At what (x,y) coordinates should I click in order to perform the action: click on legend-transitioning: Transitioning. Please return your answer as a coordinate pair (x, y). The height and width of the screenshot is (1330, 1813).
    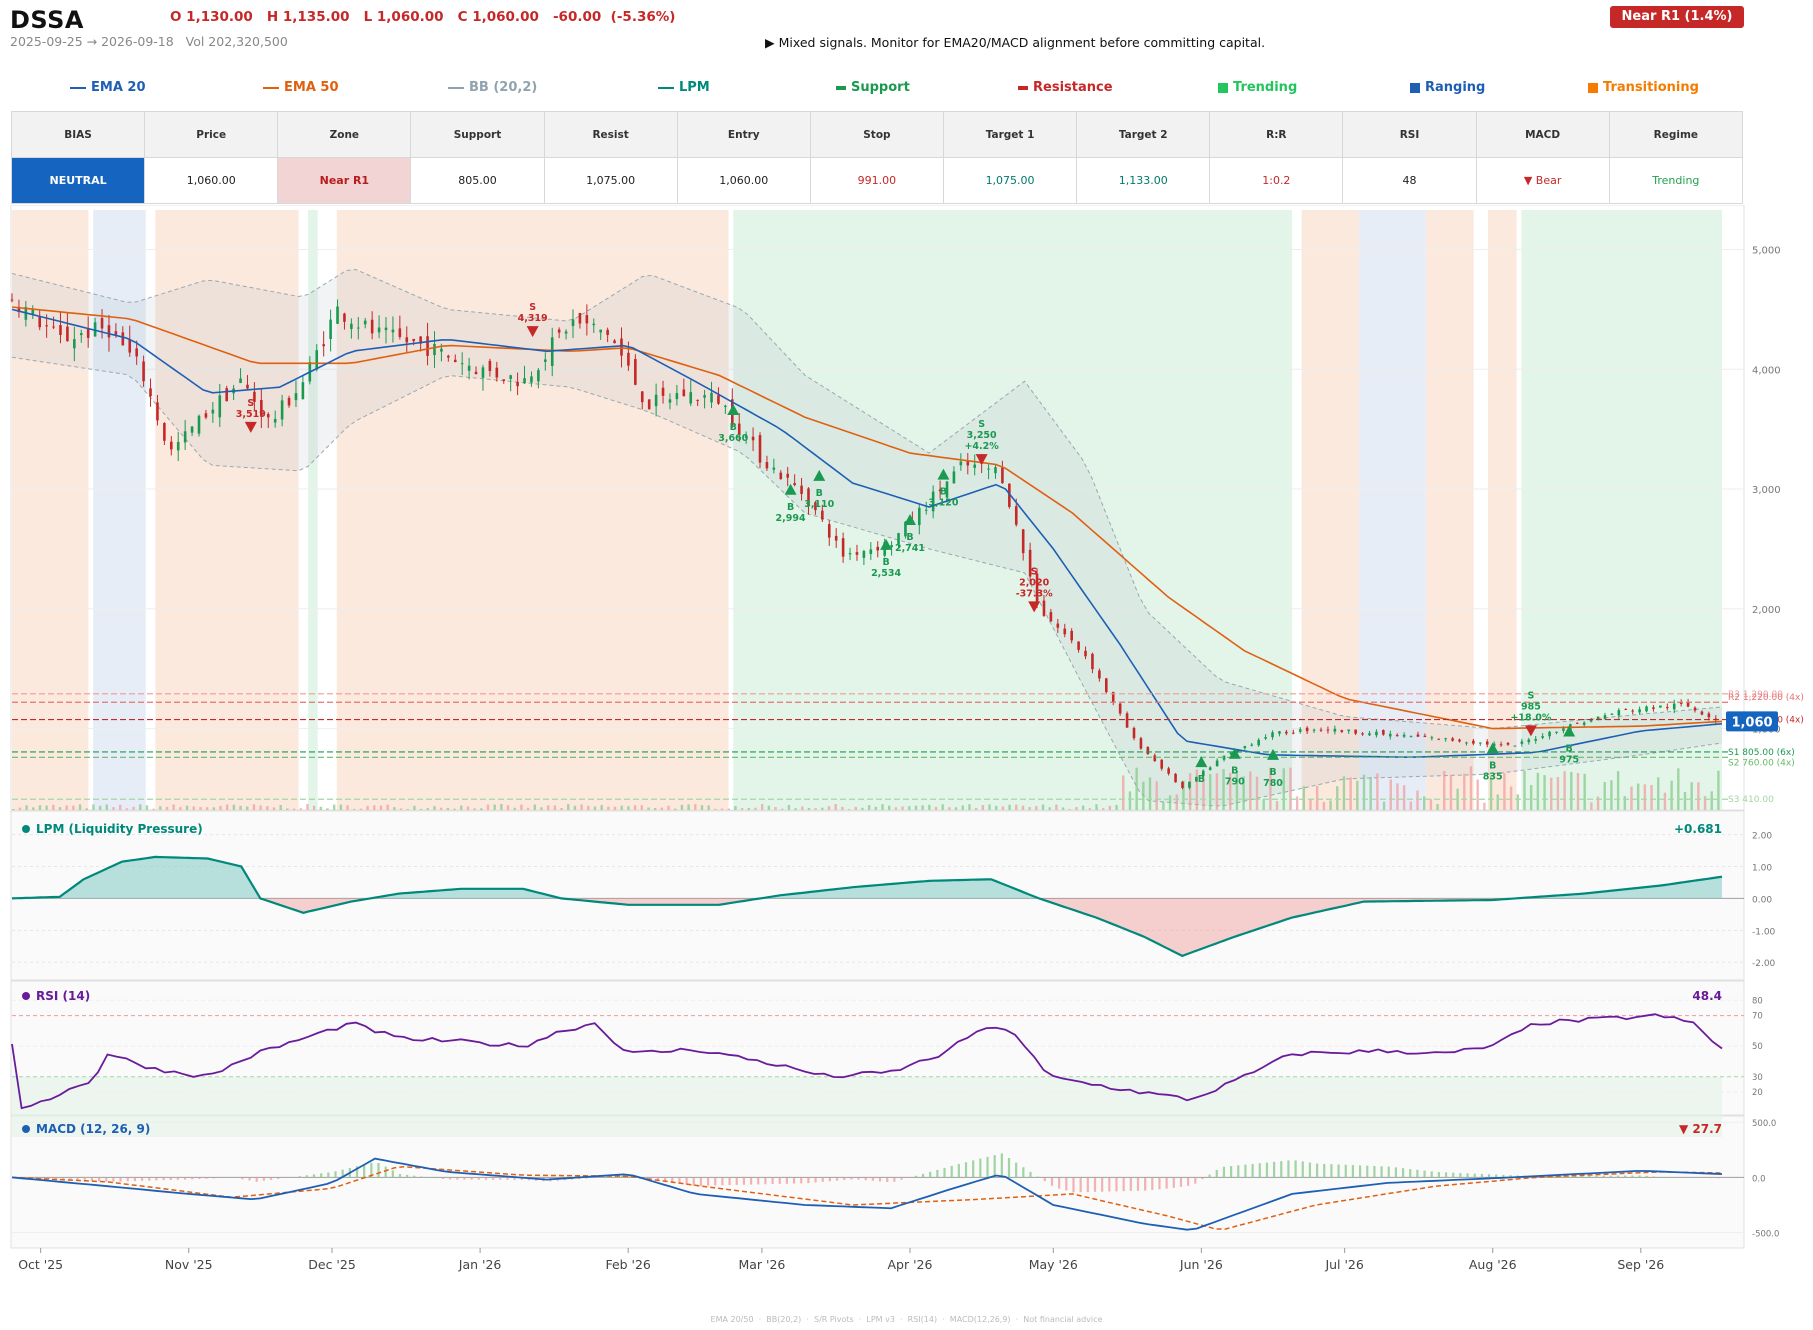
    Looking at the image, I should click on (1643, 87).